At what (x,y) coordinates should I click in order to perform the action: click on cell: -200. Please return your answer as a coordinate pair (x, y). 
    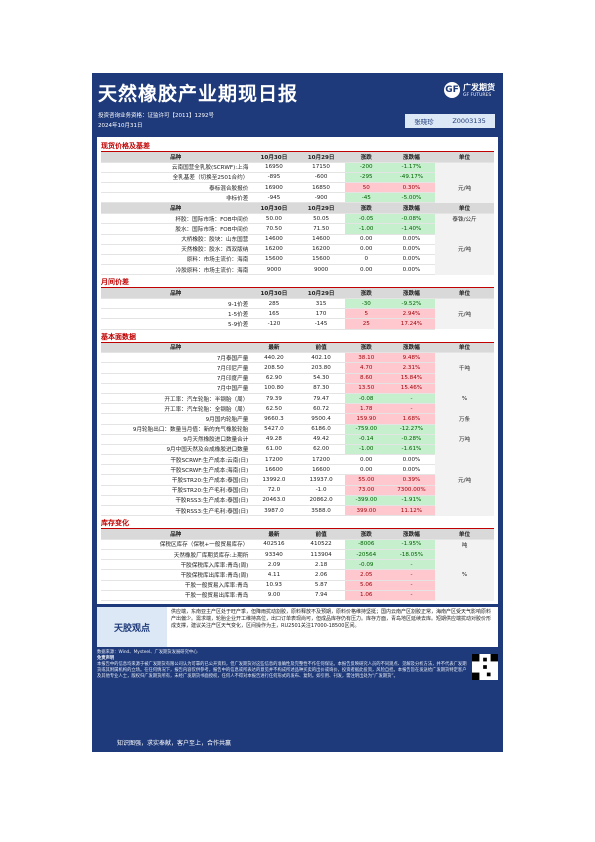
    Looking at the image, I should click on (366, 167).